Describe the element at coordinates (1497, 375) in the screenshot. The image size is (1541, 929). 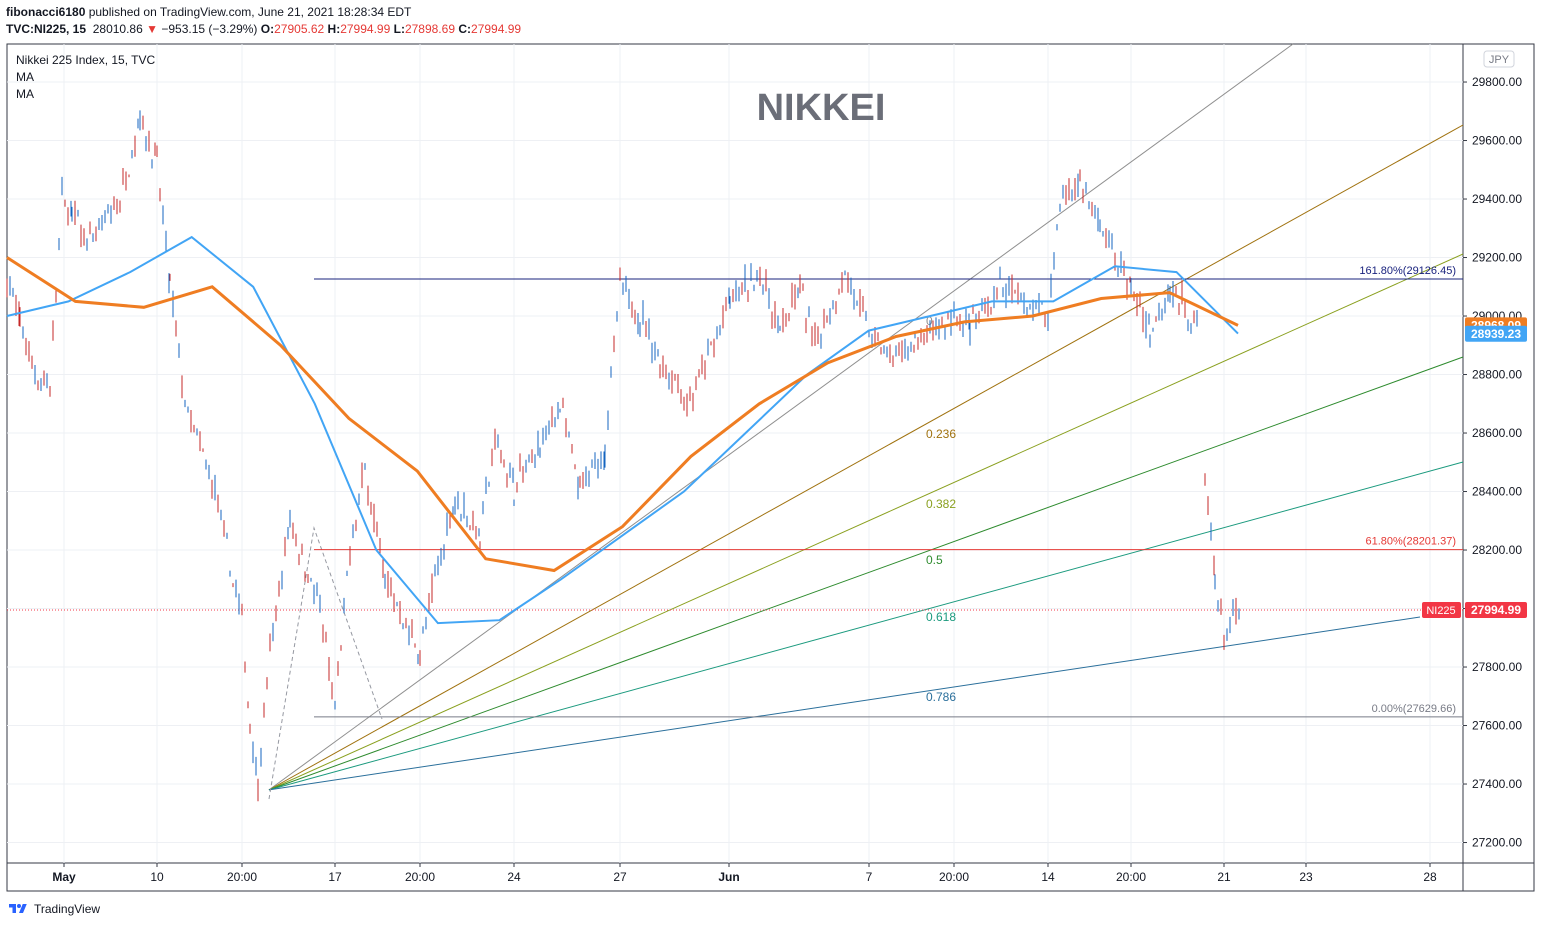
I see `y-tick-label: 28800.00` at that location.